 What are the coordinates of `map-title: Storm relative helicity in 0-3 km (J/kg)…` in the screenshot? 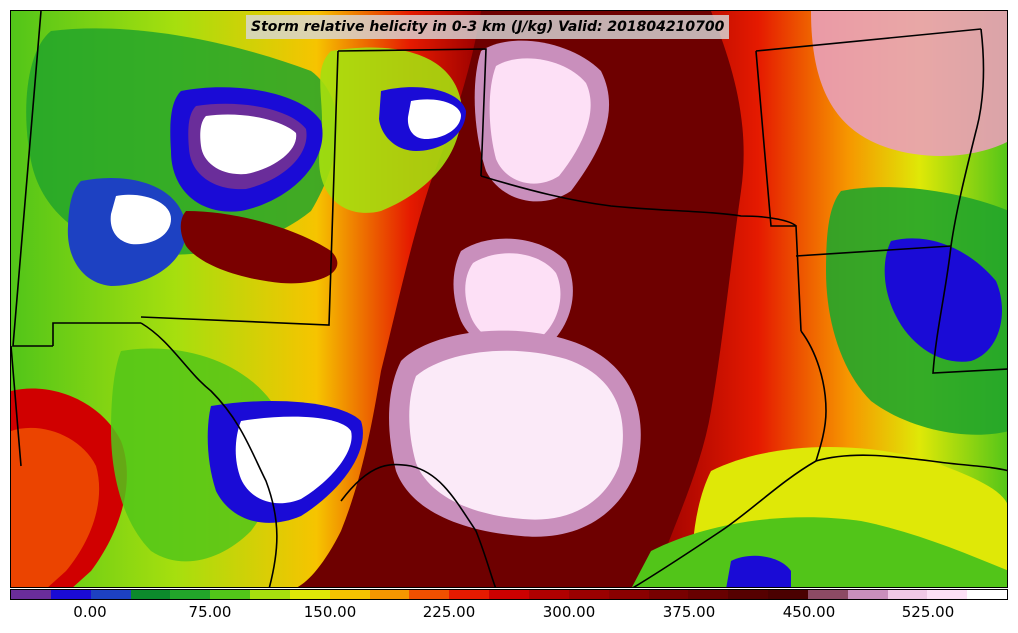 It's located at (488, 27).